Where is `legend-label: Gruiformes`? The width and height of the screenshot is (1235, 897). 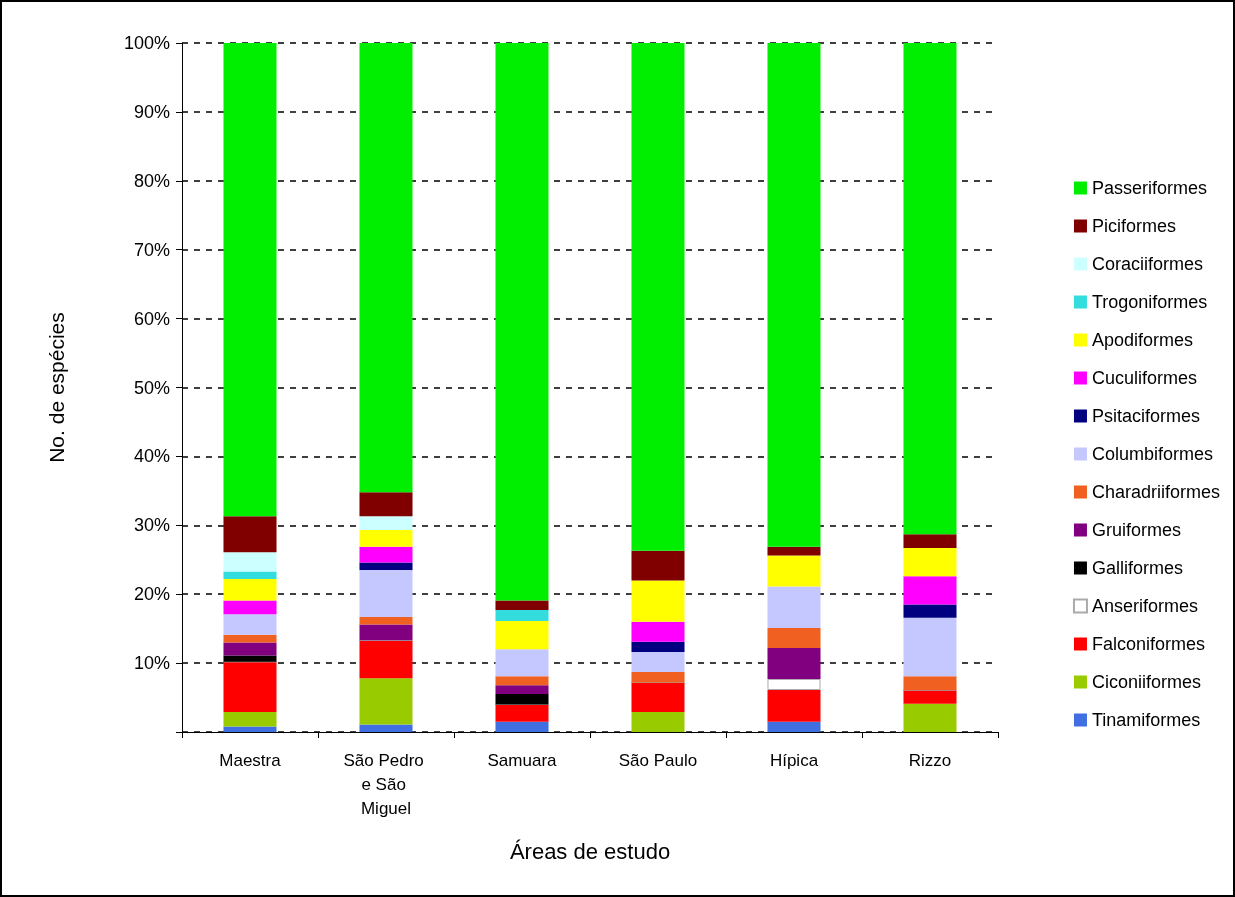
legend-label: Gruiformes is located at coordinates (1136, 530).